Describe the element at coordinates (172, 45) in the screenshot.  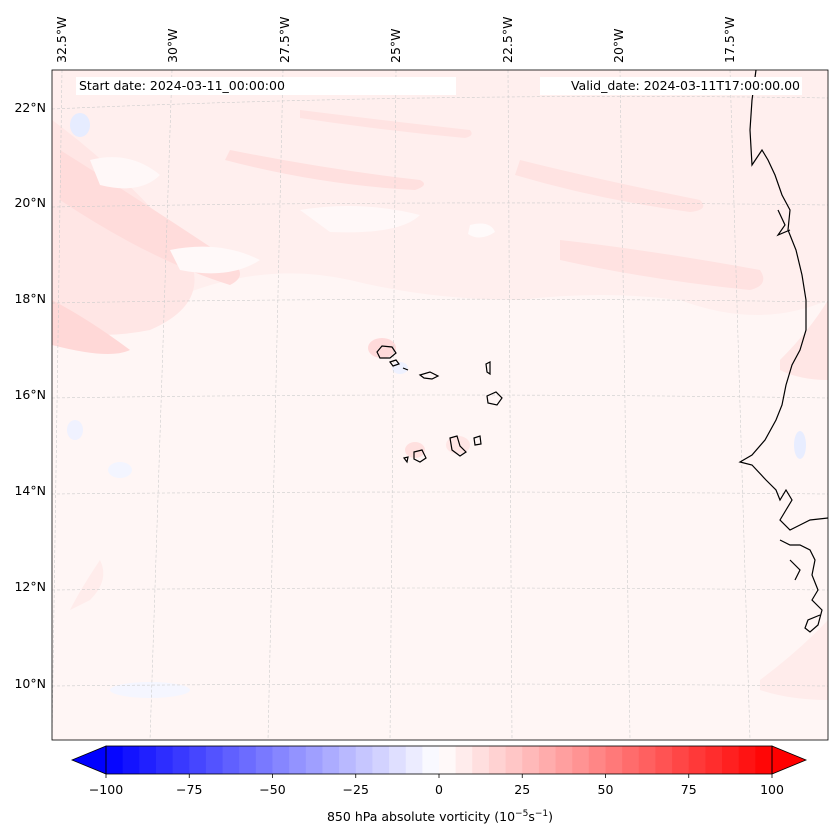
I see `lon-label: 30°W` at that location.